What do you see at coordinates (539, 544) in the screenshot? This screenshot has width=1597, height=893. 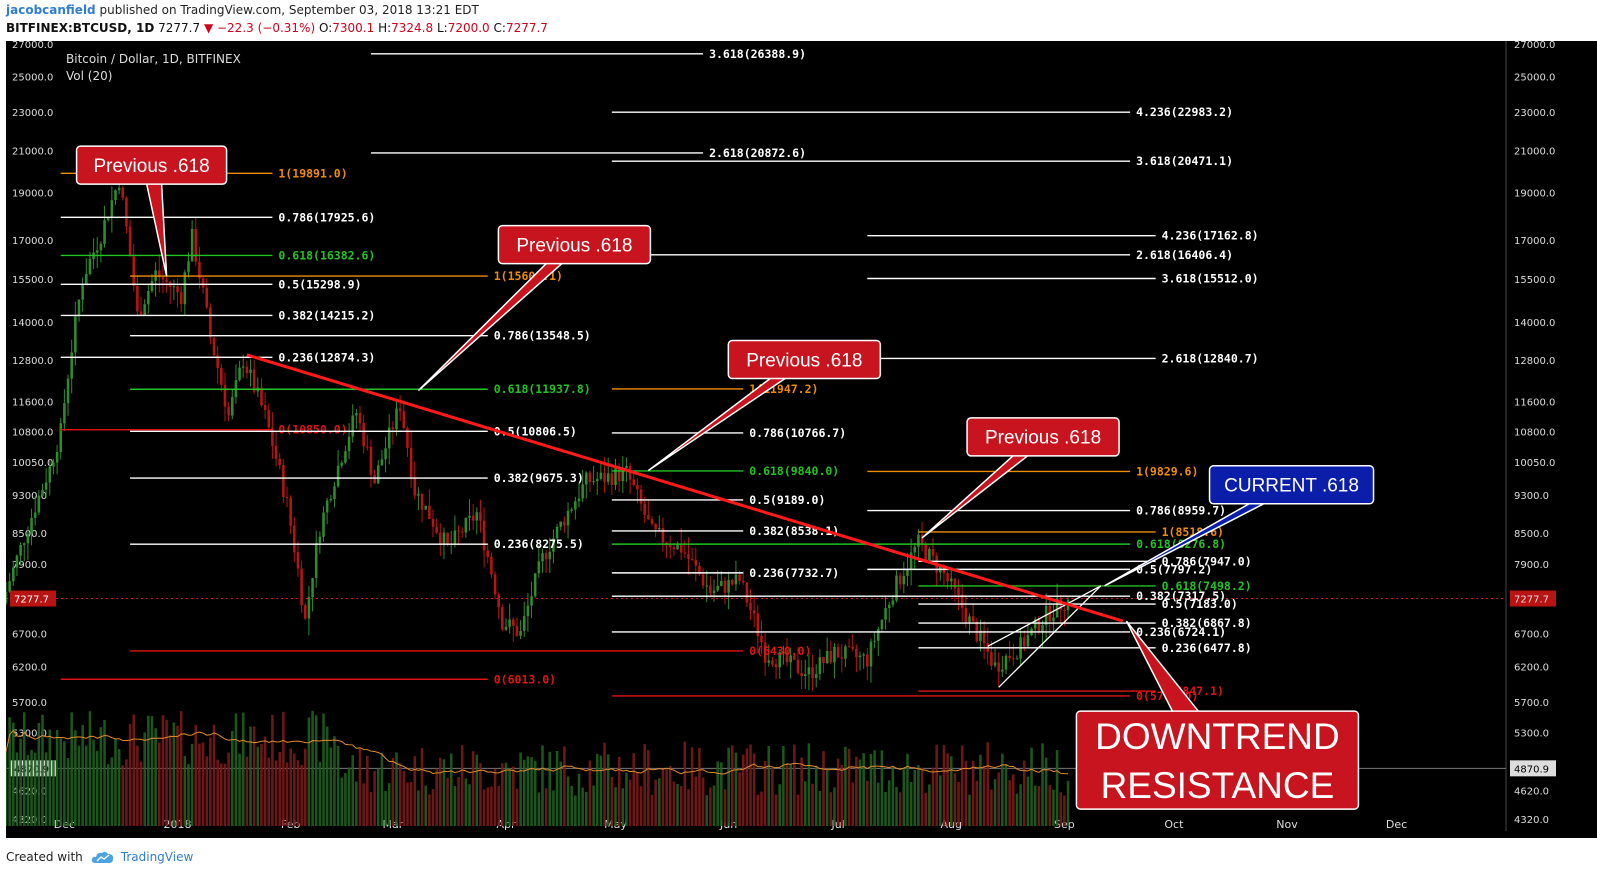 I see `fib-label: 0.236(8275.5)` at bounding box center [539, 544].